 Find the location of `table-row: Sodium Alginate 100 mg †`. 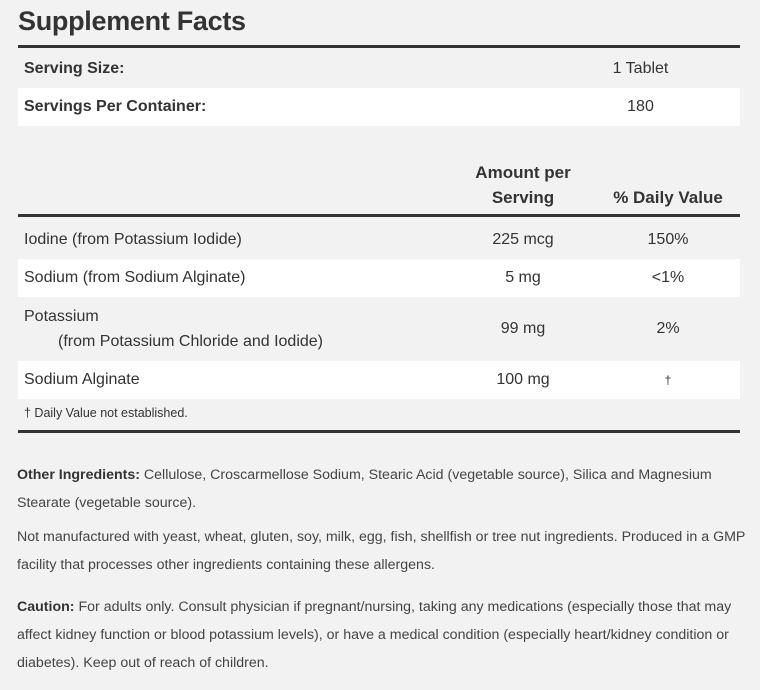

table-row: Sodium Alginate 100 mg † is located at coordinates (379, 380).